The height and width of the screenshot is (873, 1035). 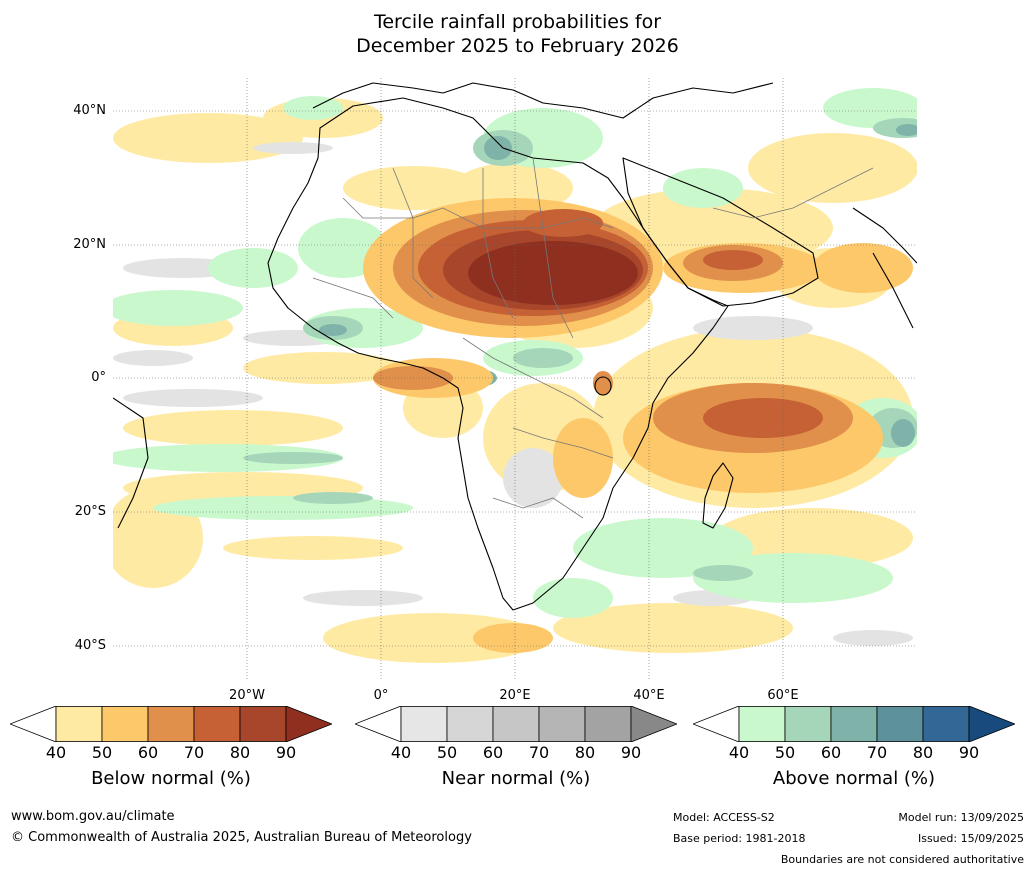 I want to click on footer-issued: Issued: 15/09/2025, so click(x=970, y=838).